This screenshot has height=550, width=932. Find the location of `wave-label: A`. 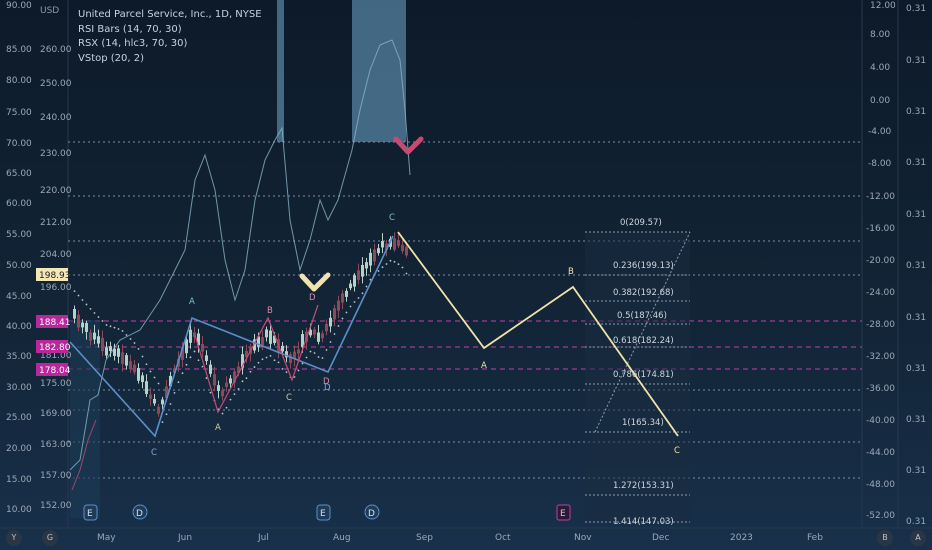

wave-label: A is located at coordinates (192, 302).